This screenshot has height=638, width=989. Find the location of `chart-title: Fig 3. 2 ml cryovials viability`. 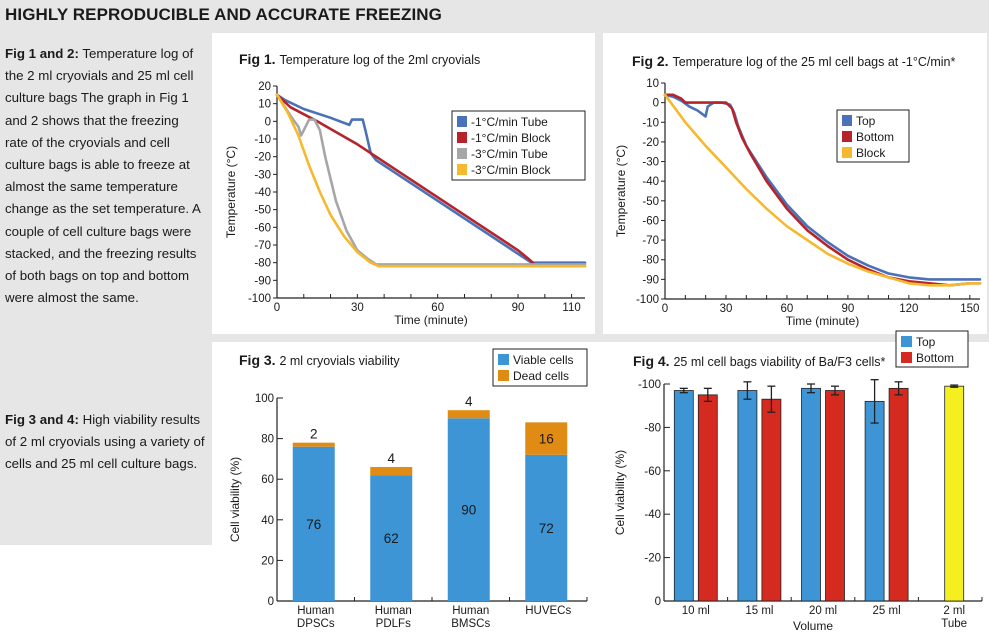

chart-title: Fig 3. 2 ml cryovials viability is located at coordinates (319, 360).